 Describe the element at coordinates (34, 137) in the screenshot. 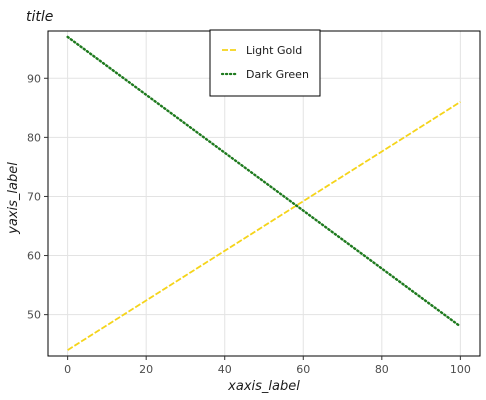

I see `y-tick-label-80: 80` at that location.